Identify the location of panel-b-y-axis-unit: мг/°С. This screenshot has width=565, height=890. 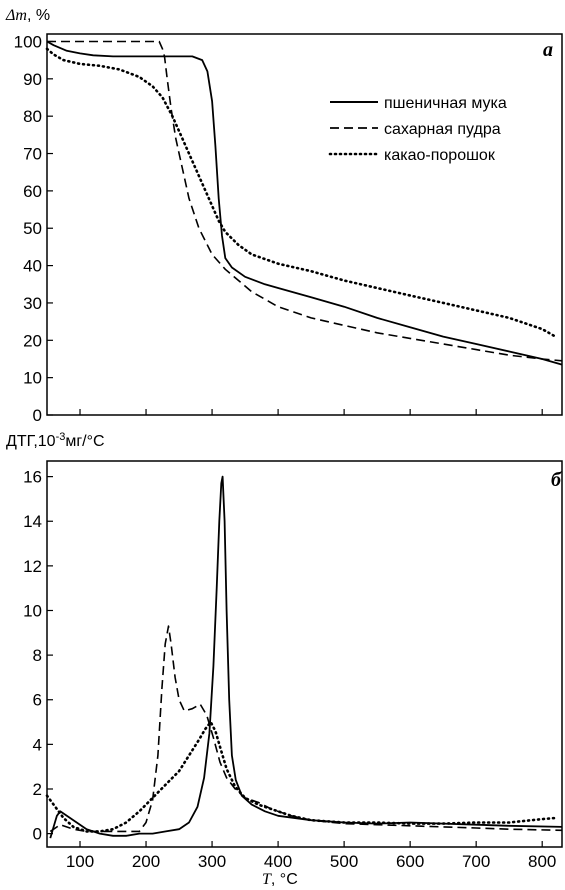
(84, 441).